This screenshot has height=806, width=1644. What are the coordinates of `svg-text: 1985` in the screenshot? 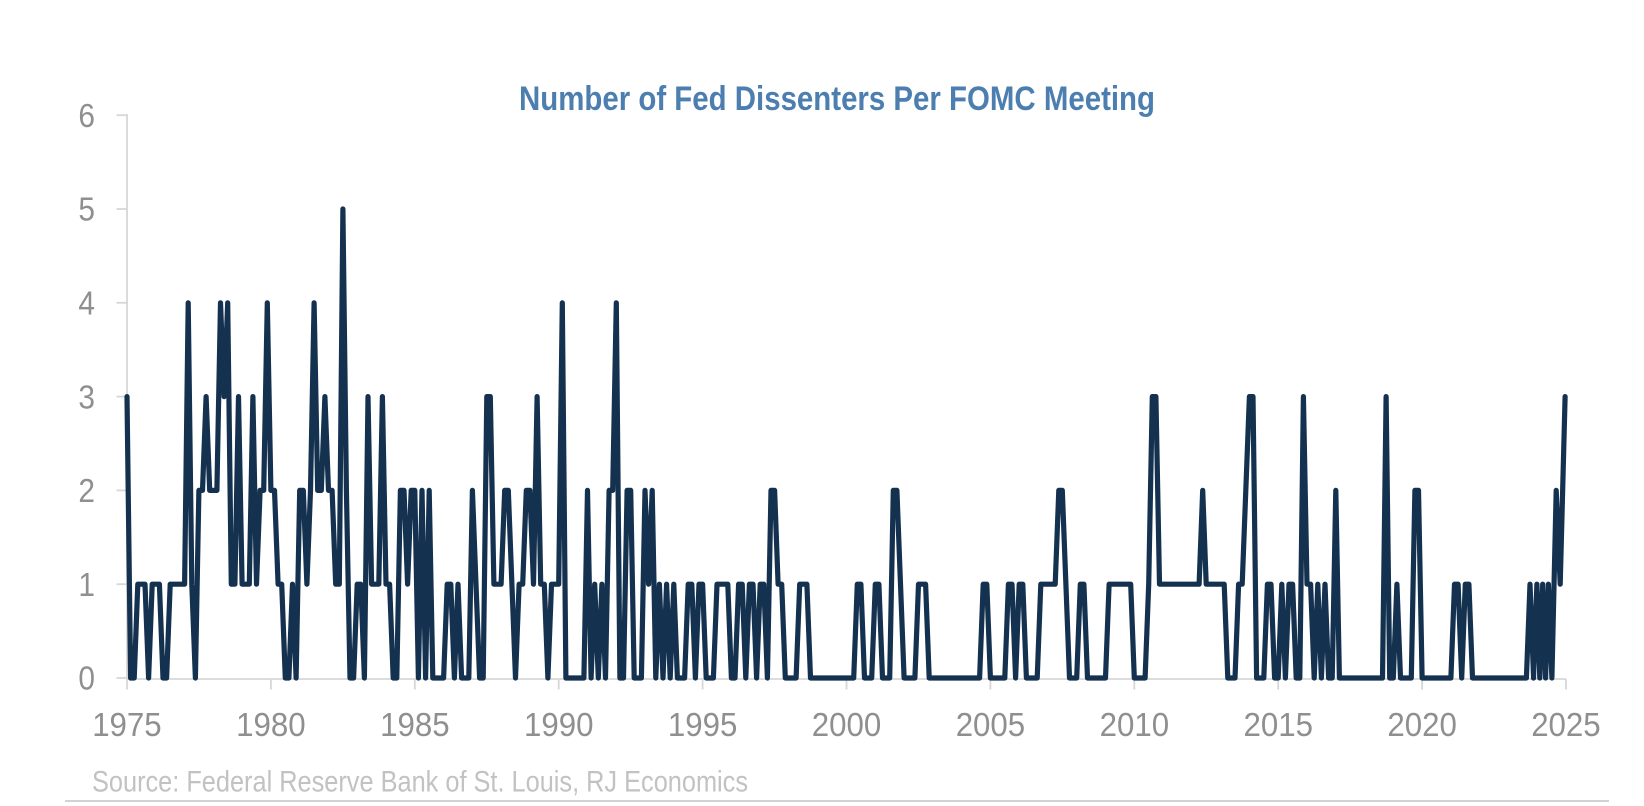 It's located at (415, 724).